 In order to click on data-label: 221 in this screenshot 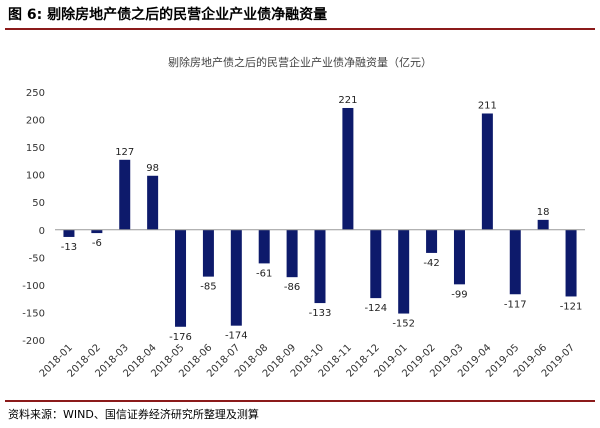, I will do `click(347, 100)`.